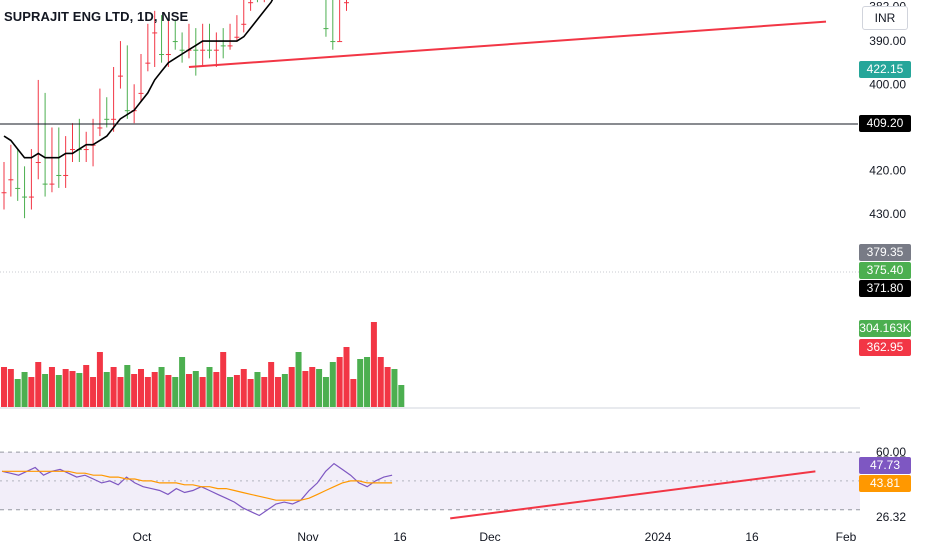  I want to click on upper-trendline, so click(507, 44).